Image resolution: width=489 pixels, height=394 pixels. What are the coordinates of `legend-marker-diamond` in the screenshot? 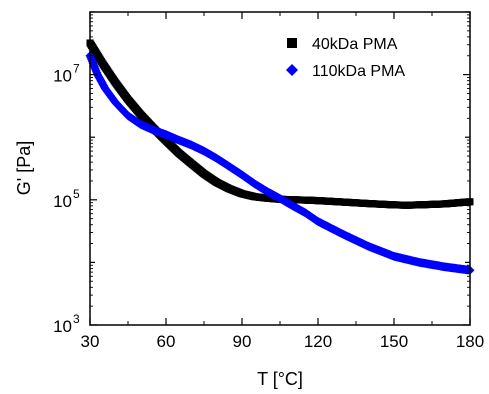 It's located at (292, 70).